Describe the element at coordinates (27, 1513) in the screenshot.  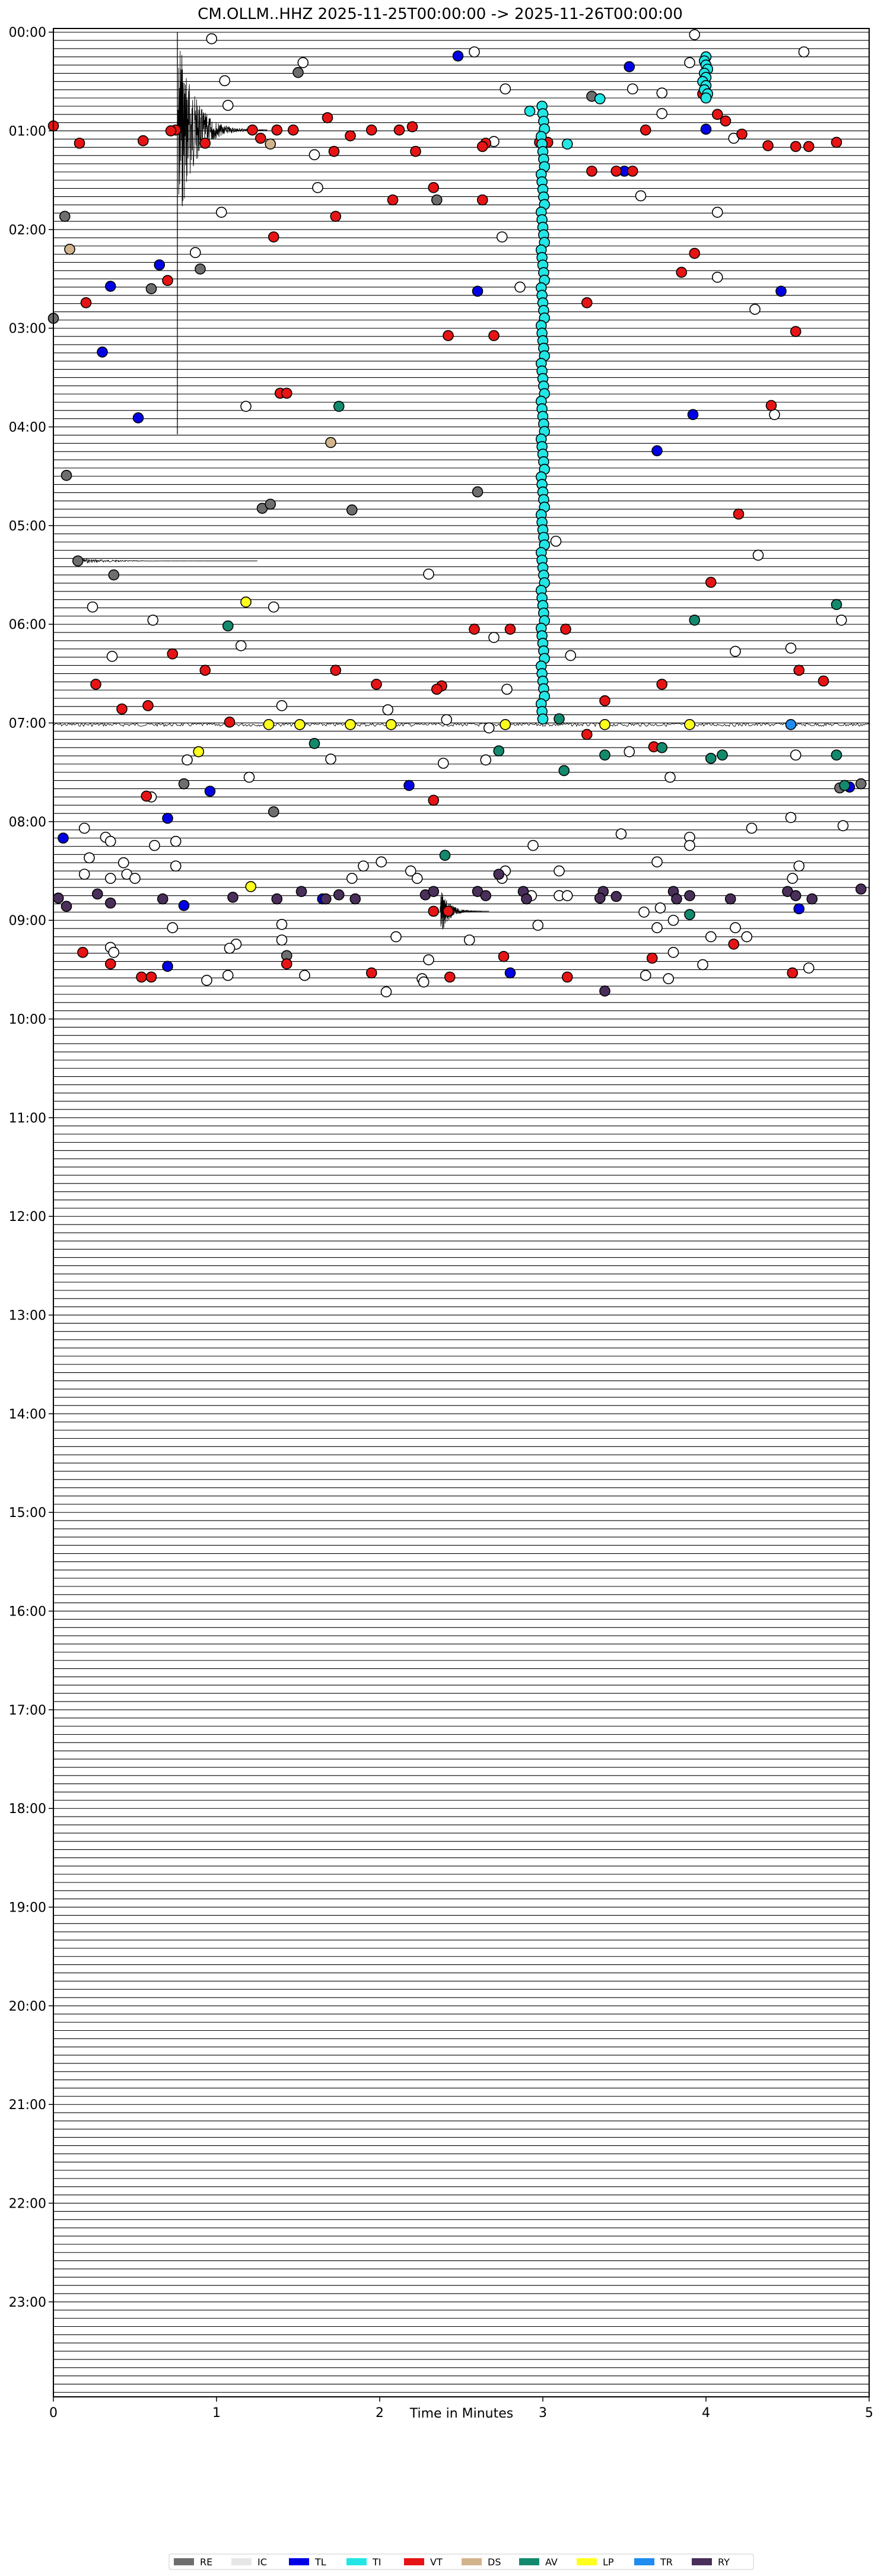
I see `y-tick-label: 15:00` at that location.